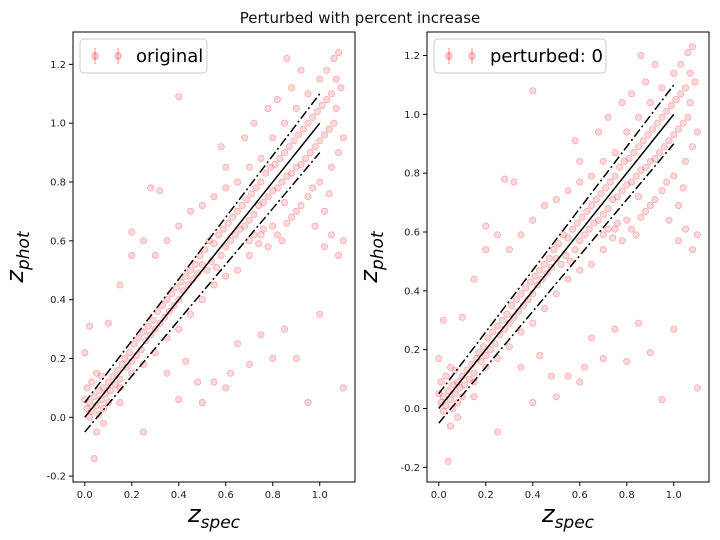 Image resolution: width=720 pixels, height=540 pixels. I want to click on x-tick-label: 0.8, so click(627, 495).